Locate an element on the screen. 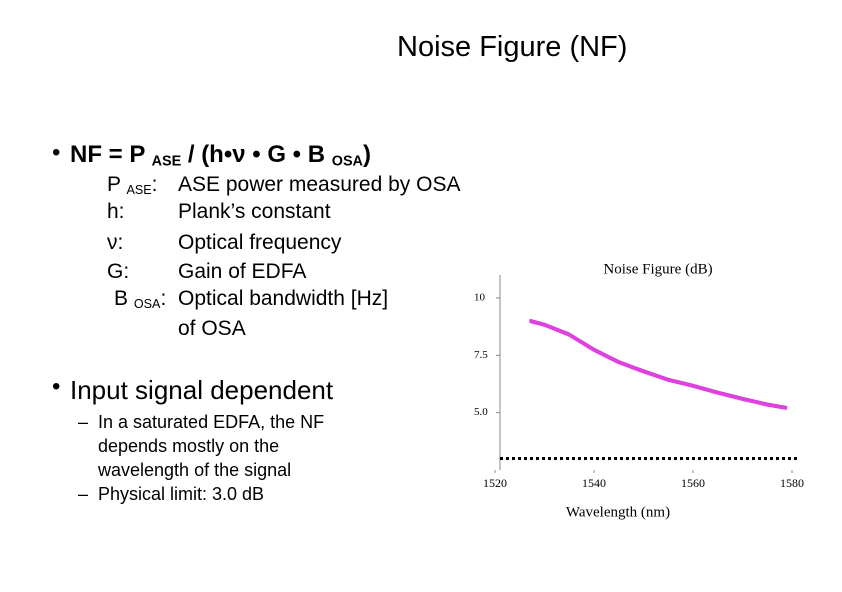 Image resolution: width=842 pixels, height=592 pixels. y-tick-label: 5.0 is located at coordinates (481, 412).